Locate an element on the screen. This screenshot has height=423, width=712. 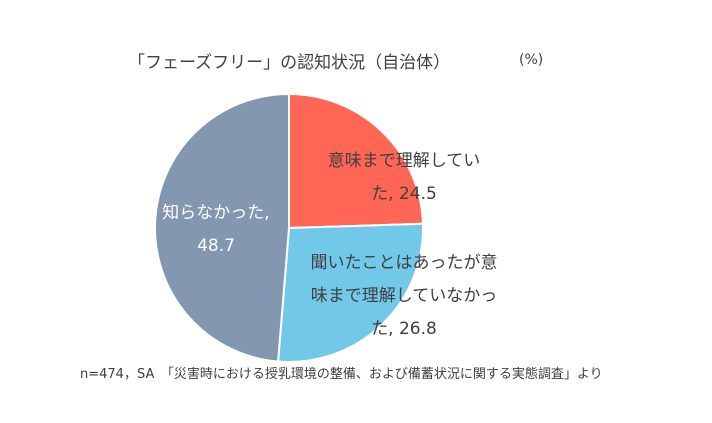
chart-title: 「フェーズフリー」の認知状況（自治体） is located at coordinates (289, 63).